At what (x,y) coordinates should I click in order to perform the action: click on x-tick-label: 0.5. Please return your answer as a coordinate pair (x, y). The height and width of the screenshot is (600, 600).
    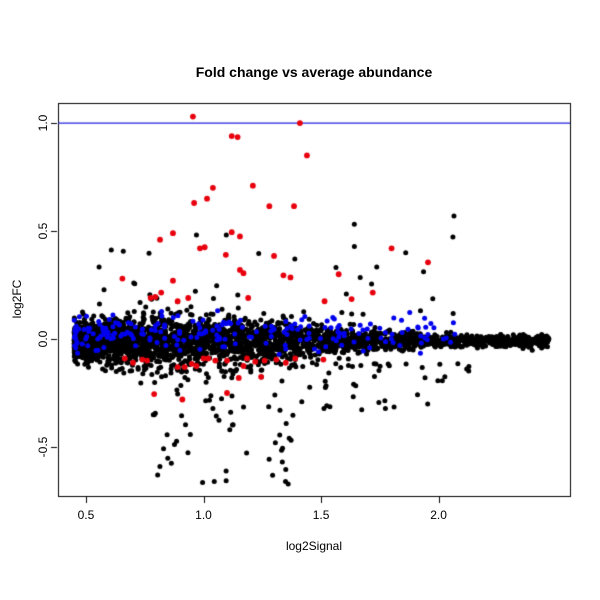
    Looking at the image, I should click on (86, 515).